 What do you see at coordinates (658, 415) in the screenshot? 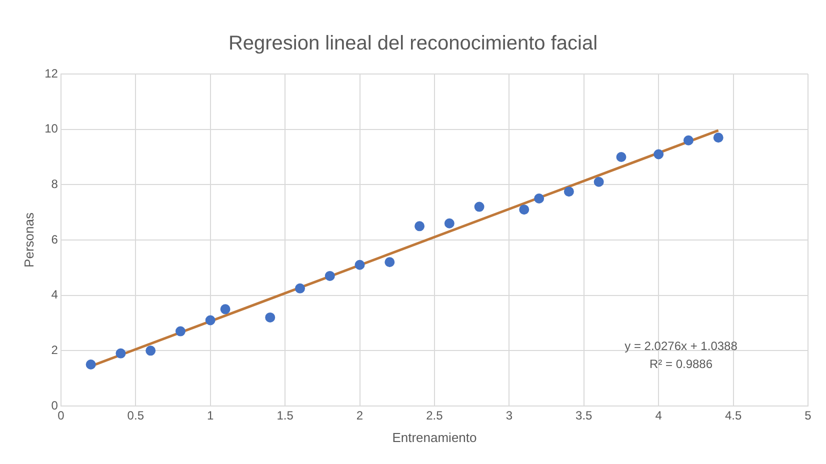
I see `x-tick-label: 4` at bounding box center [658, 415].